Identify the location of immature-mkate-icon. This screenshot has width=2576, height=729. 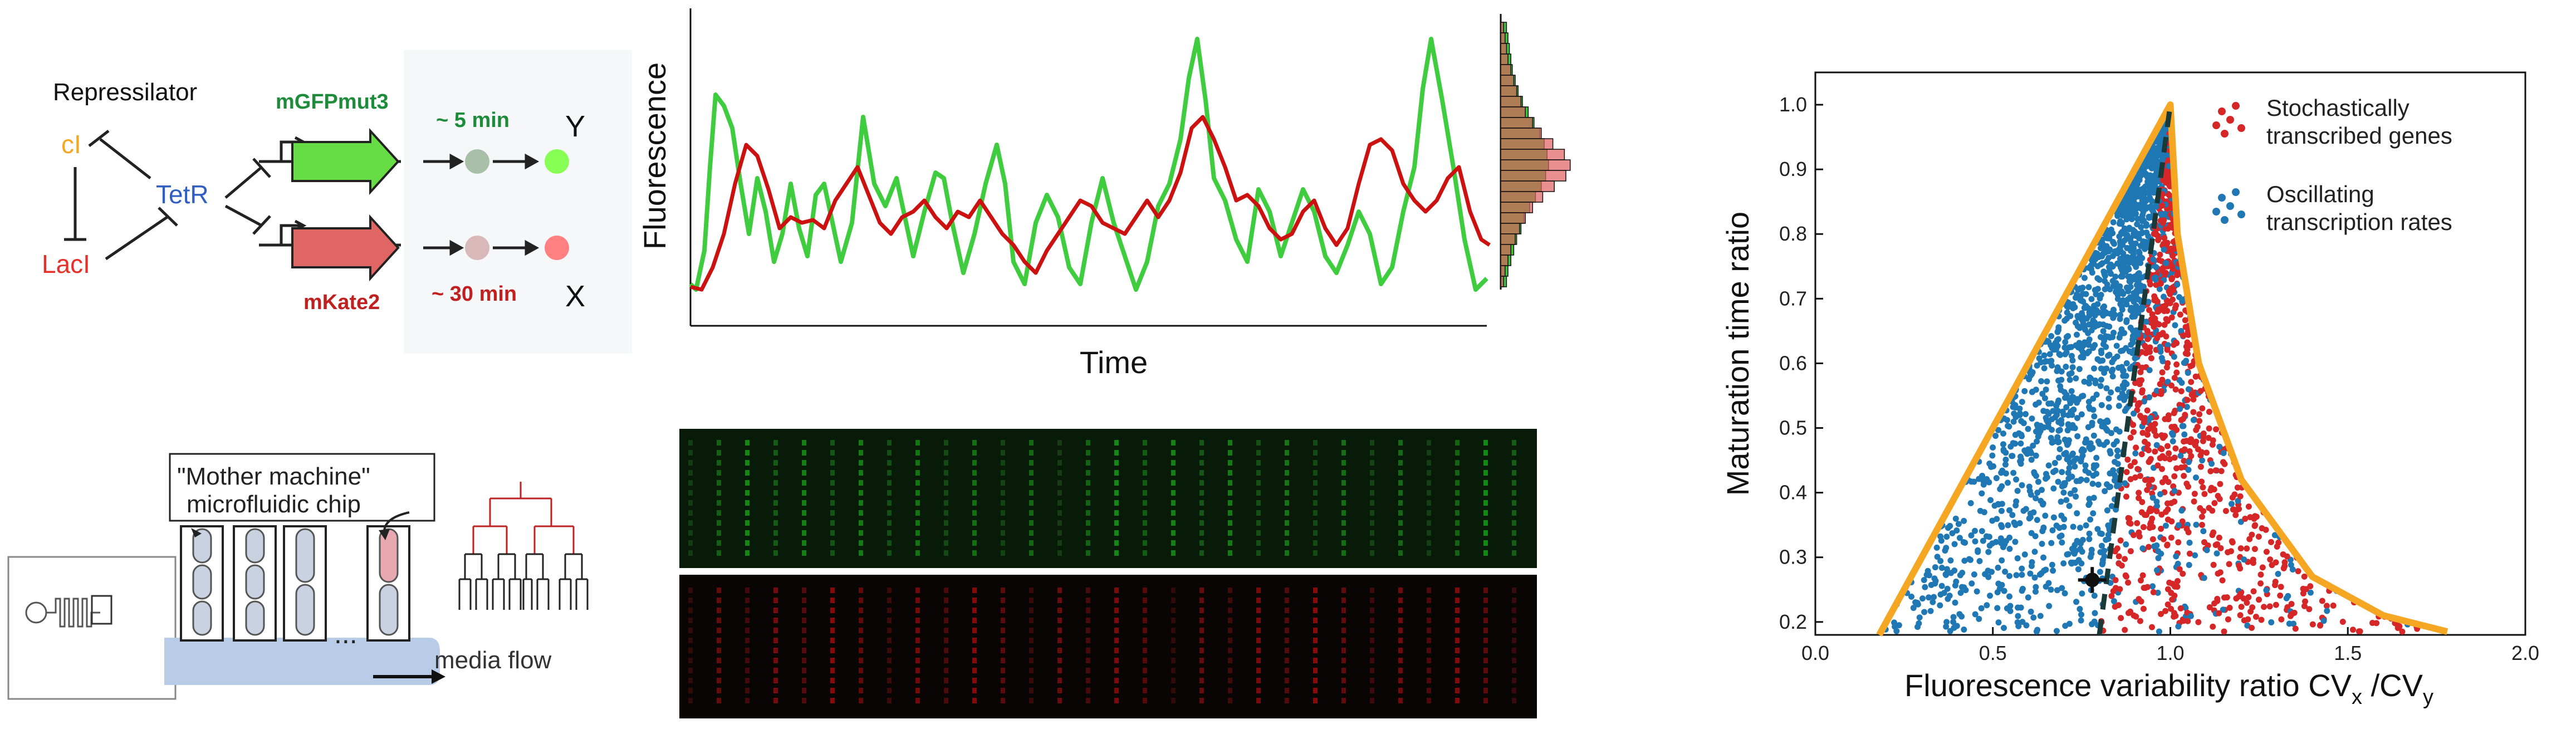
(477, 248).